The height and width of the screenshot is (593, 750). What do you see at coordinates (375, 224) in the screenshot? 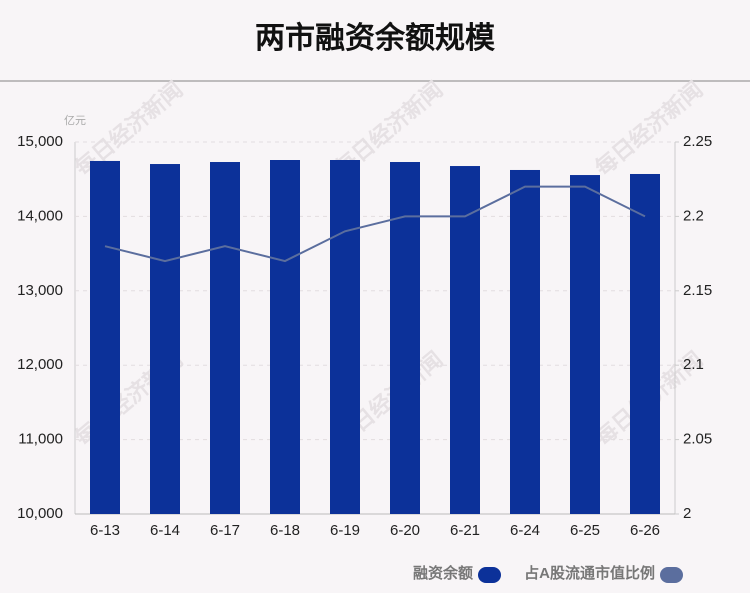
I see `line` at bounding box center [375, 224].